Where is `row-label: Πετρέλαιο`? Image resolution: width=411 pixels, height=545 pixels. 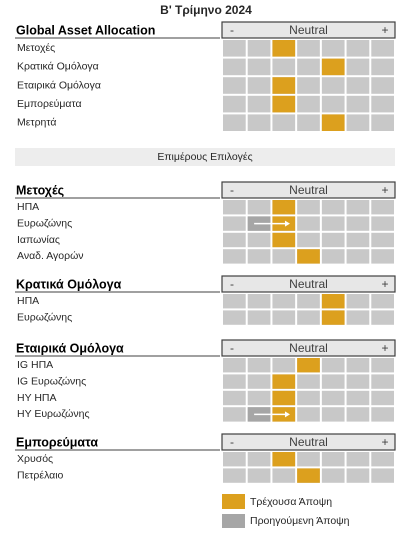
row-label: Πετρέλαιο is located at coordinates (40, 475).